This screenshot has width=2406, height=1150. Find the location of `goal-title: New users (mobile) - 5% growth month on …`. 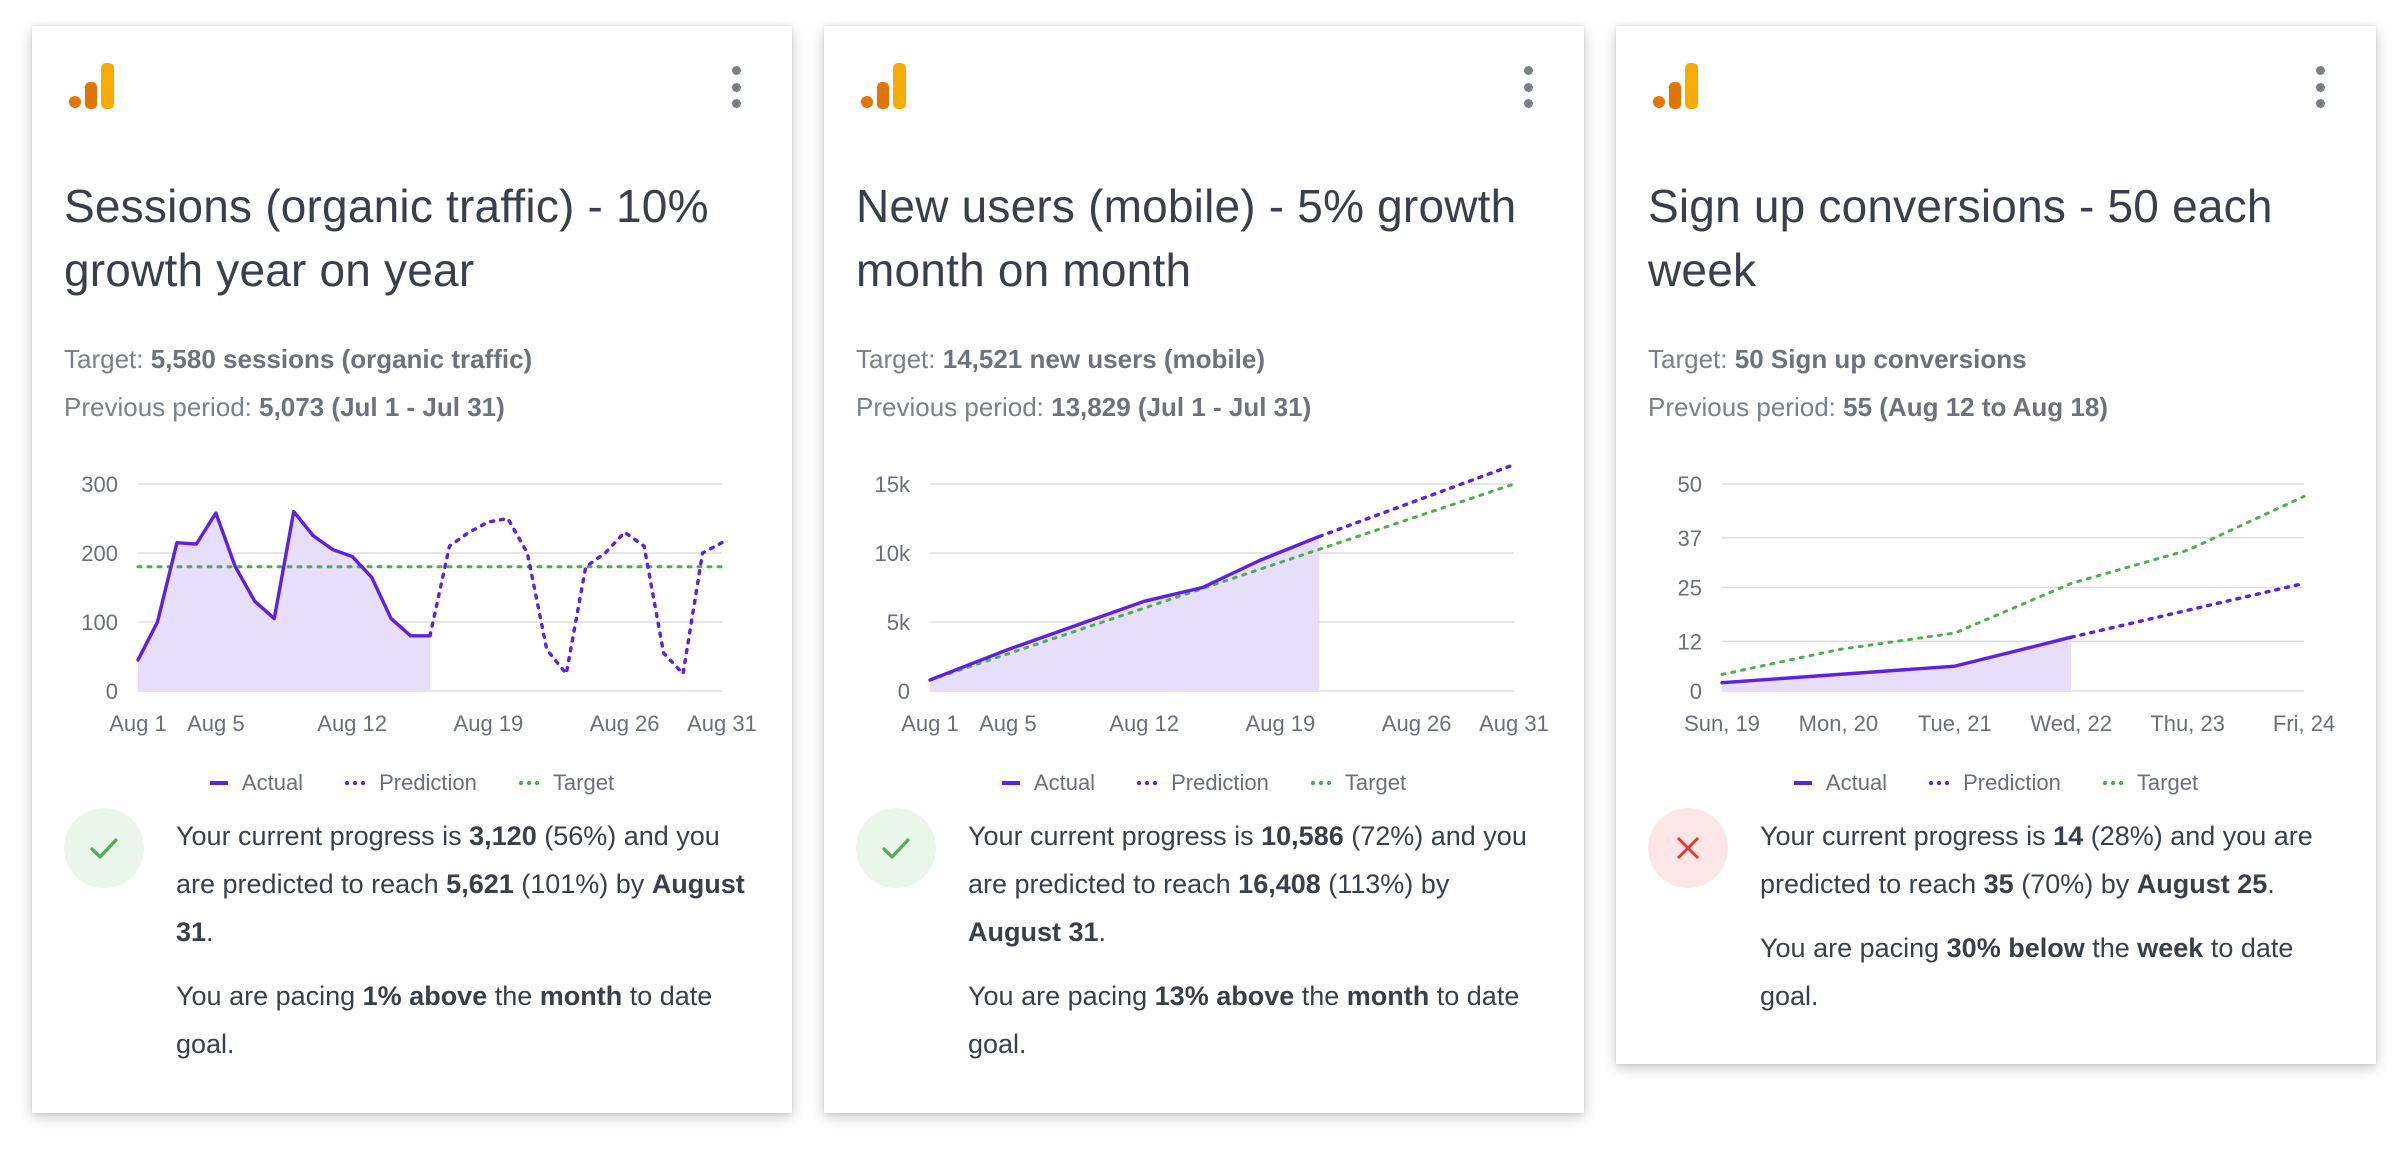

goal-title: New users (mobile) - 5% growth month on … is located at coordinates (1186, 238).